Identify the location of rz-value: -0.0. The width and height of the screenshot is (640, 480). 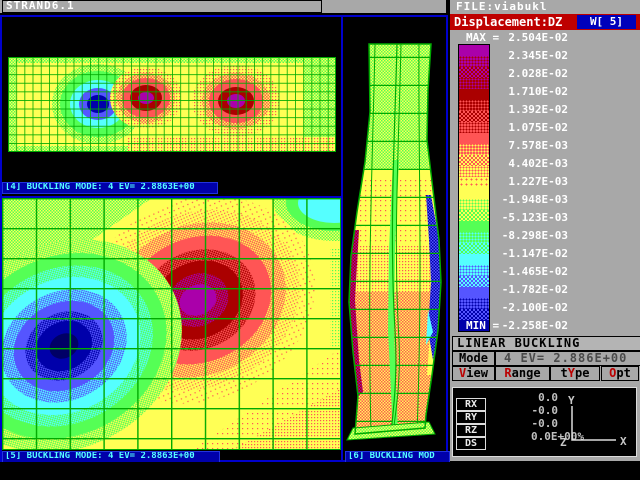
(545, 423).